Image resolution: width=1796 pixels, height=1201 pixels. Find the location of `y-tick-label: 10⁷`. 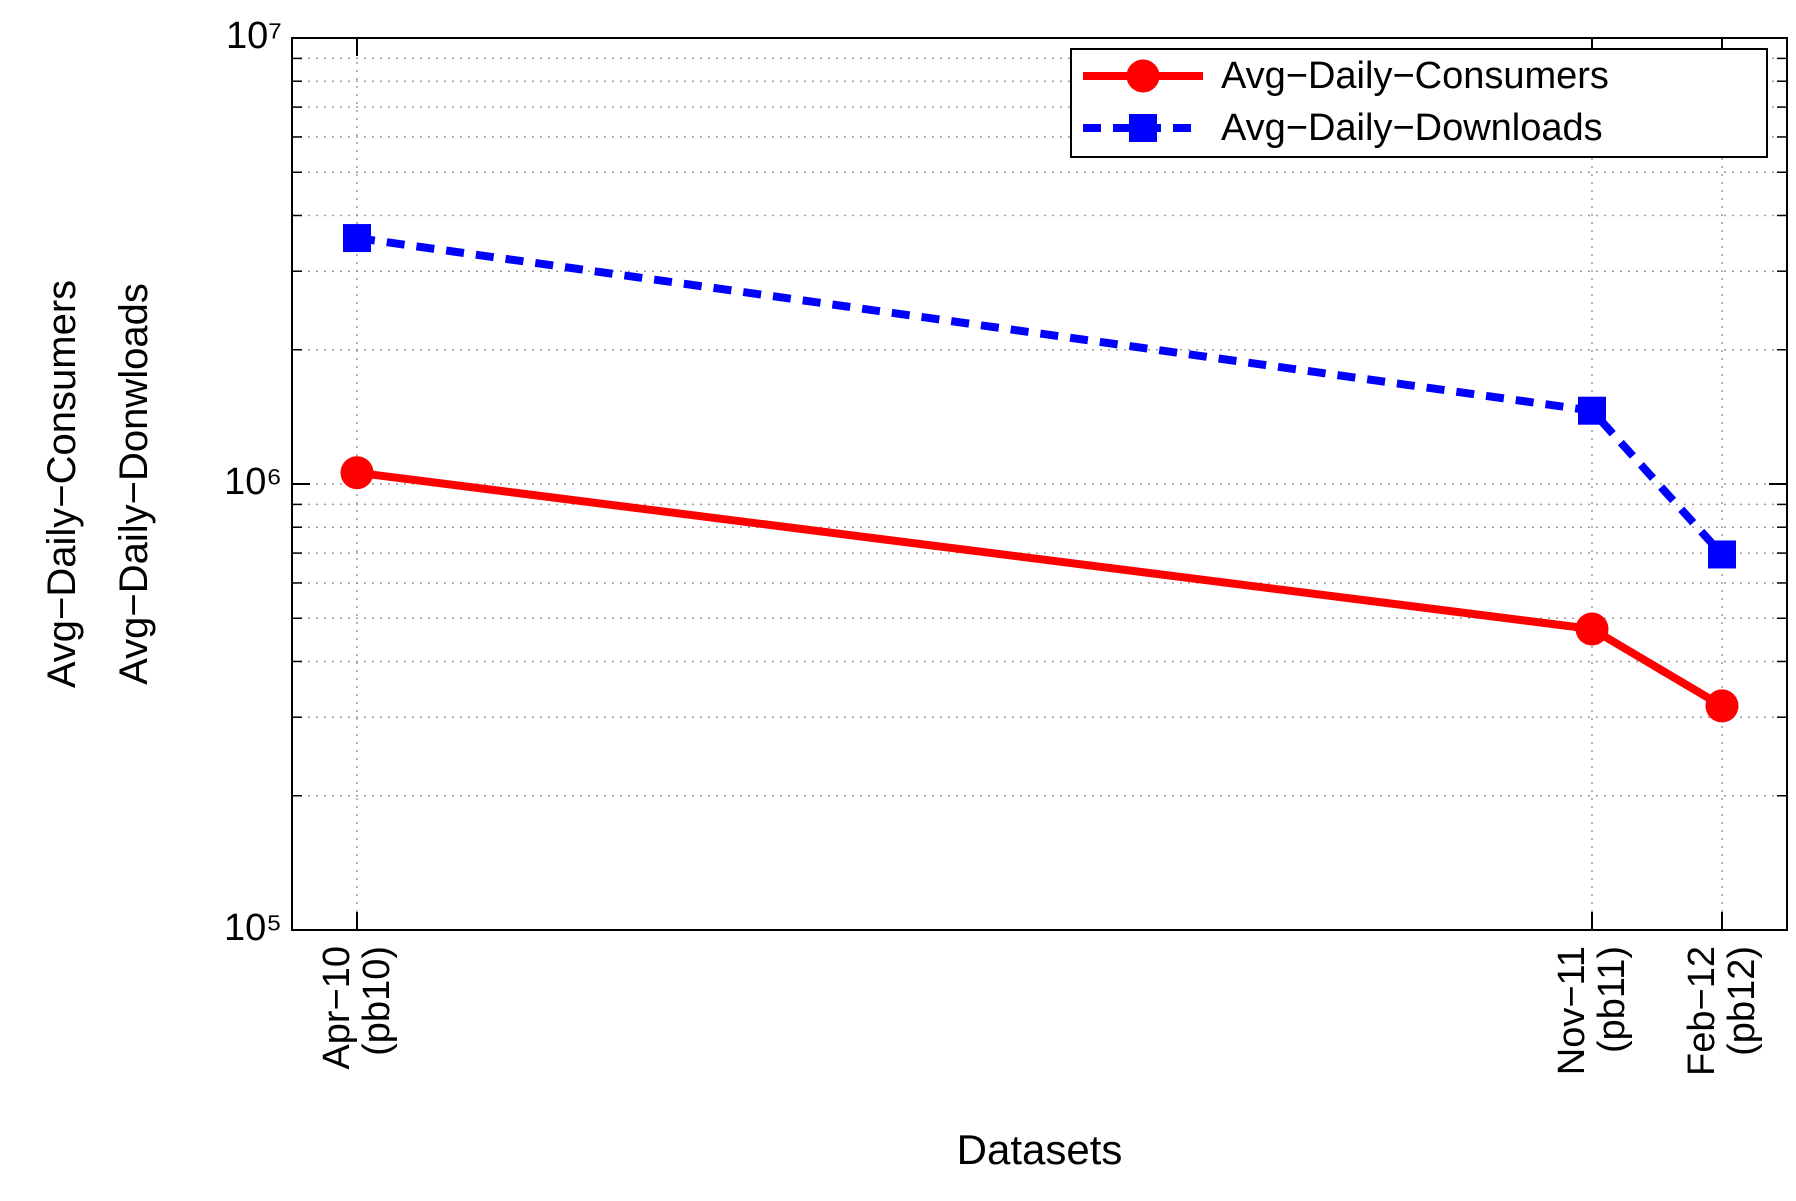

y-tick-label: 10⁷ is located at coordinates (254, 36).